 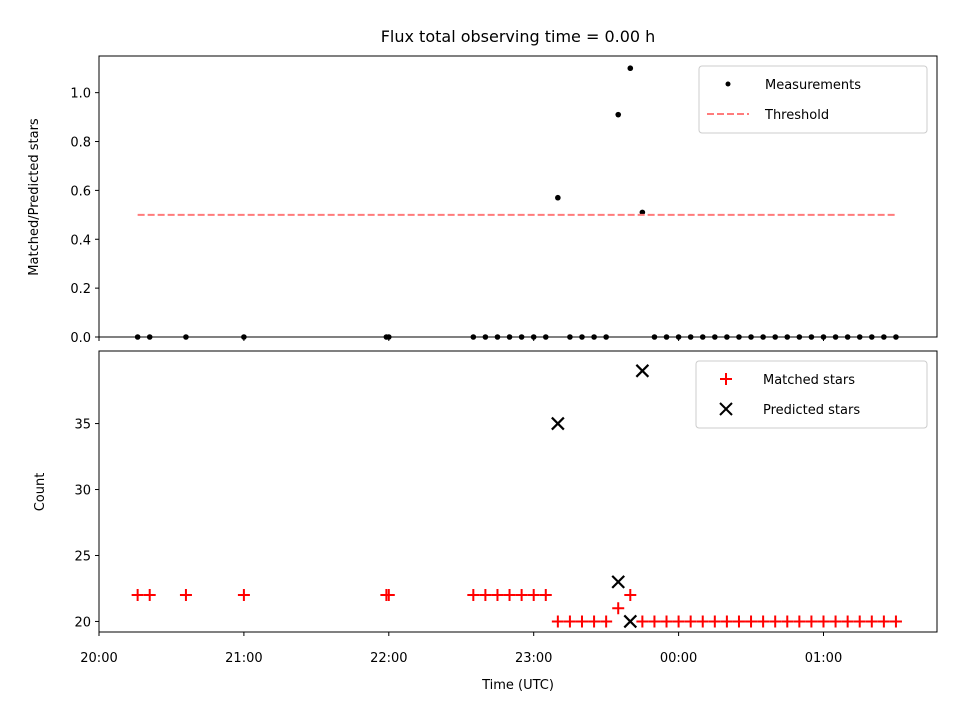 What do you see at coordinates (243, 658) in the screenshot?
I see `x-tick-label: 21:00` at bounding box center [243, 658].